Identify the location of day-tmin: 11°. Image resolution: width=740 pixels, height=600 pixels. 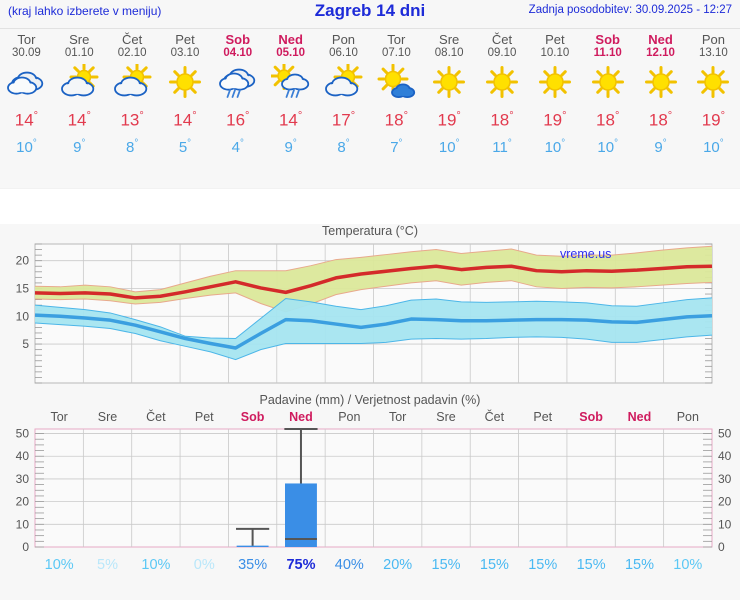
(502, 146).